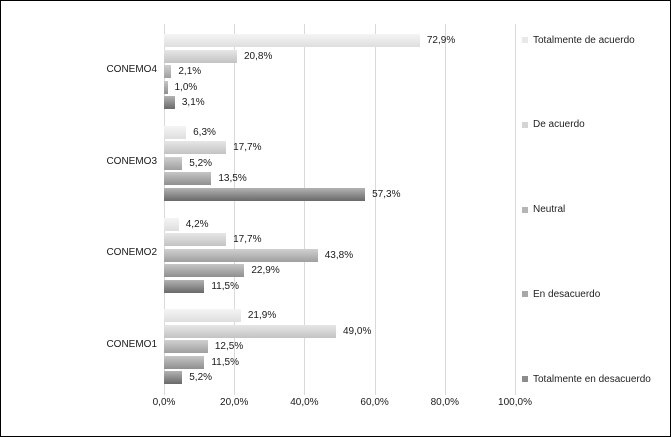 The image size is (671, 437). I want to click on bar-row: 21,9%, so click(220, 316).